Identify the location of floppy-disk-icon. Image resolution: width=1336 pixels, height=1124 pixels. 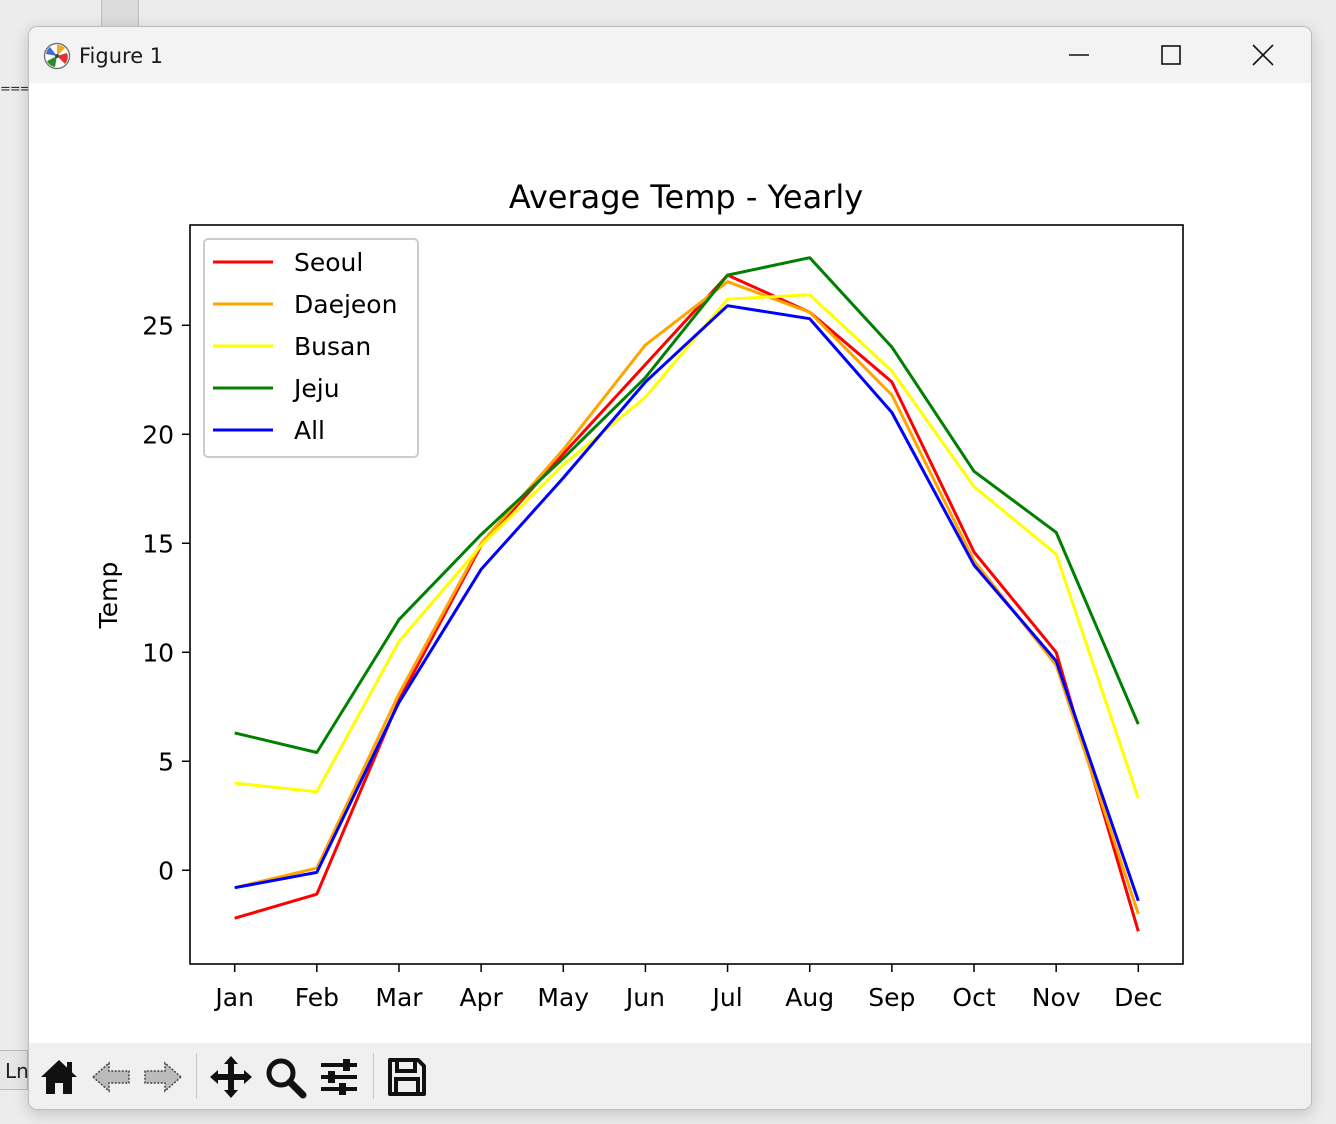
(407, 1077).